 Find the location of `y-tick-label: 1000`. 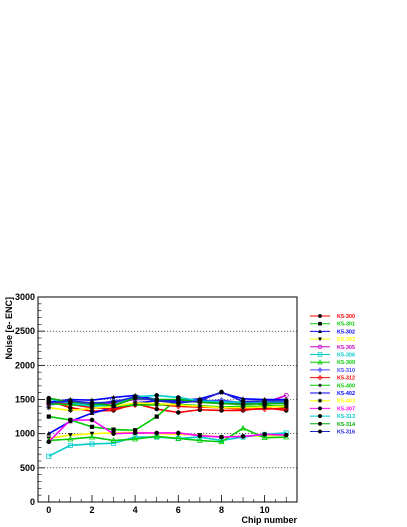

y-tick-label: 1000 is located at coordinates (25, 434).